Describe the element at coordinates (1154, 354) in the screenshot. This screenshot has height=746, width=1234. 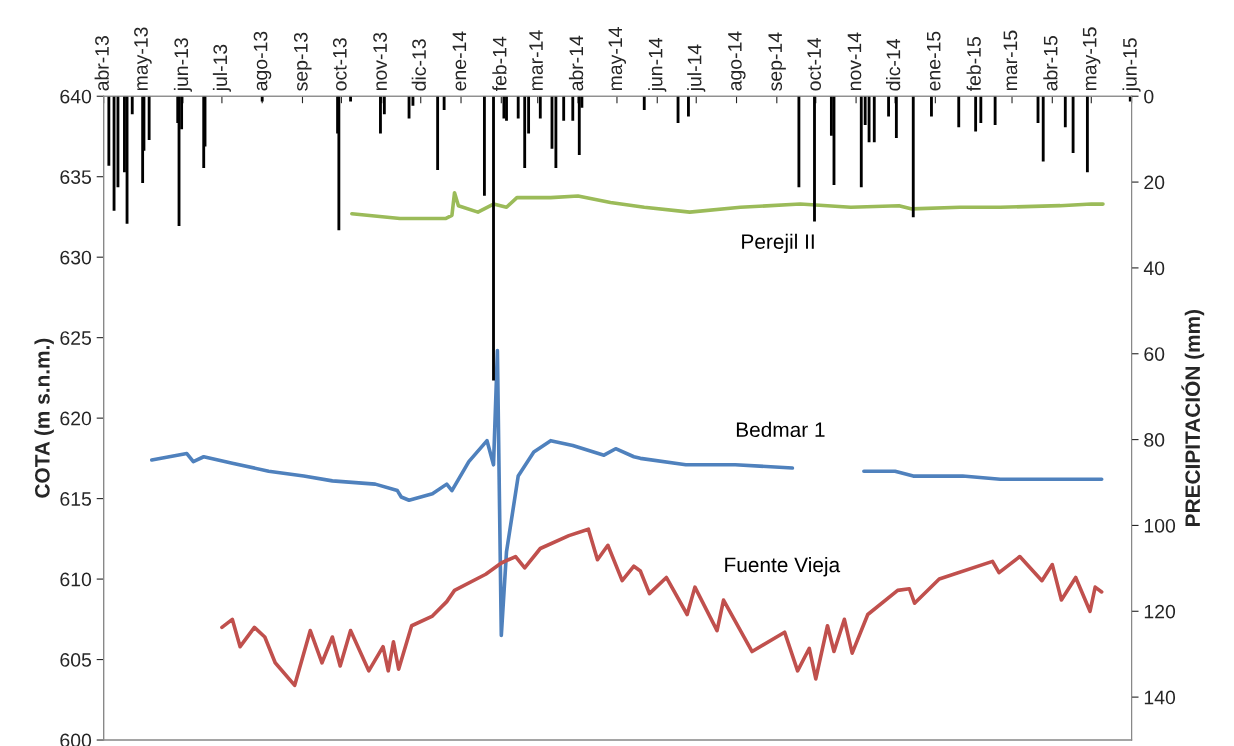
I see `y2-tick-label: 60` at that location.